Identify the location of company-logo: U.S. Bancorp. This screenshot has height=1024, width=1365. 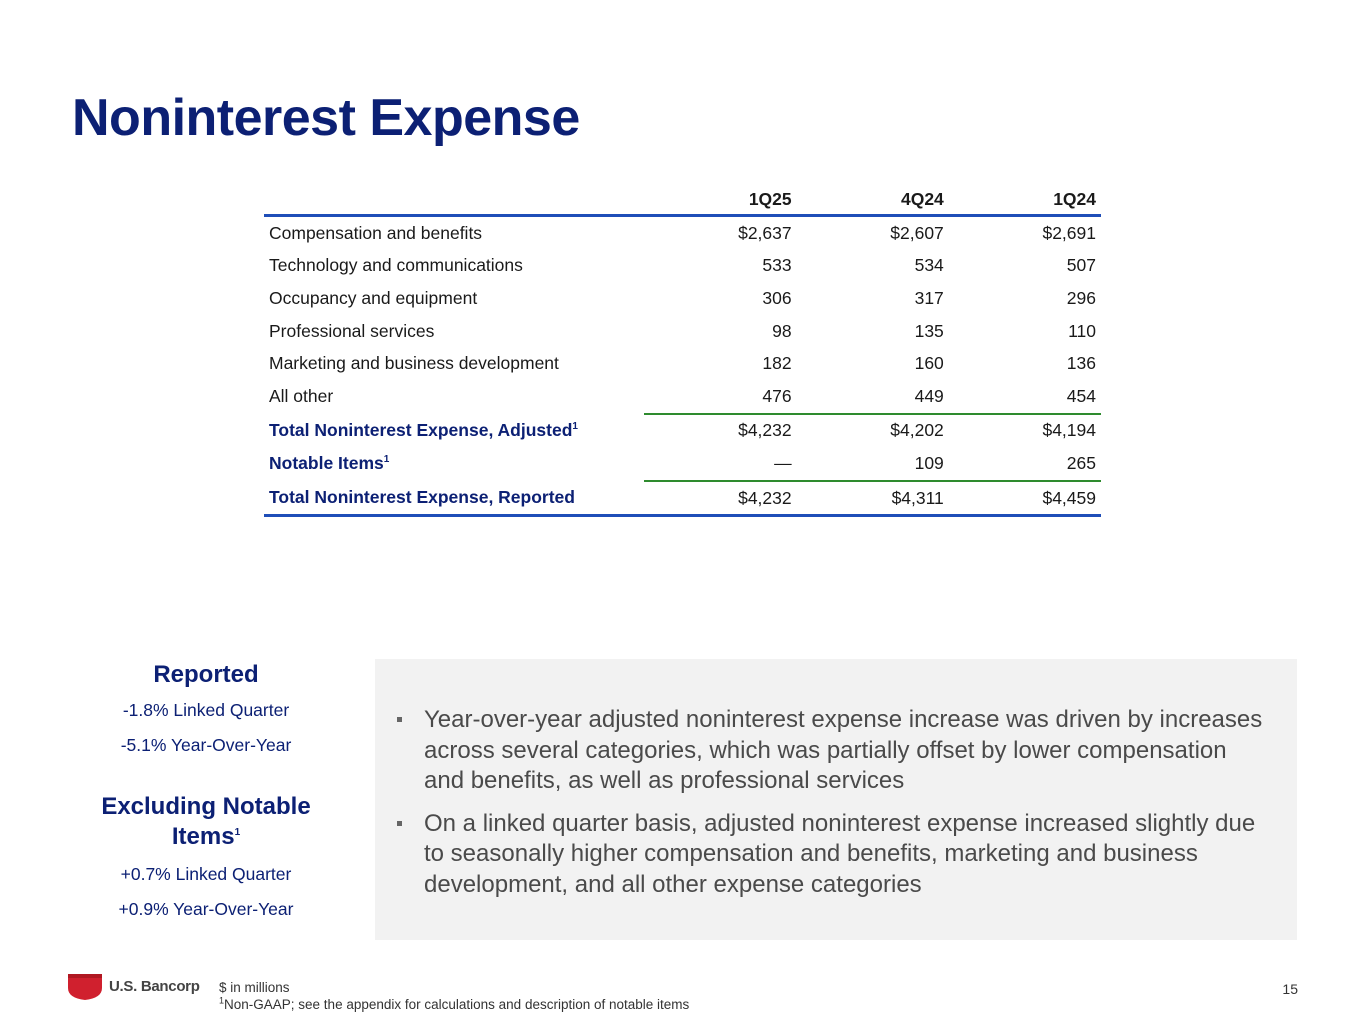
(133, 986).